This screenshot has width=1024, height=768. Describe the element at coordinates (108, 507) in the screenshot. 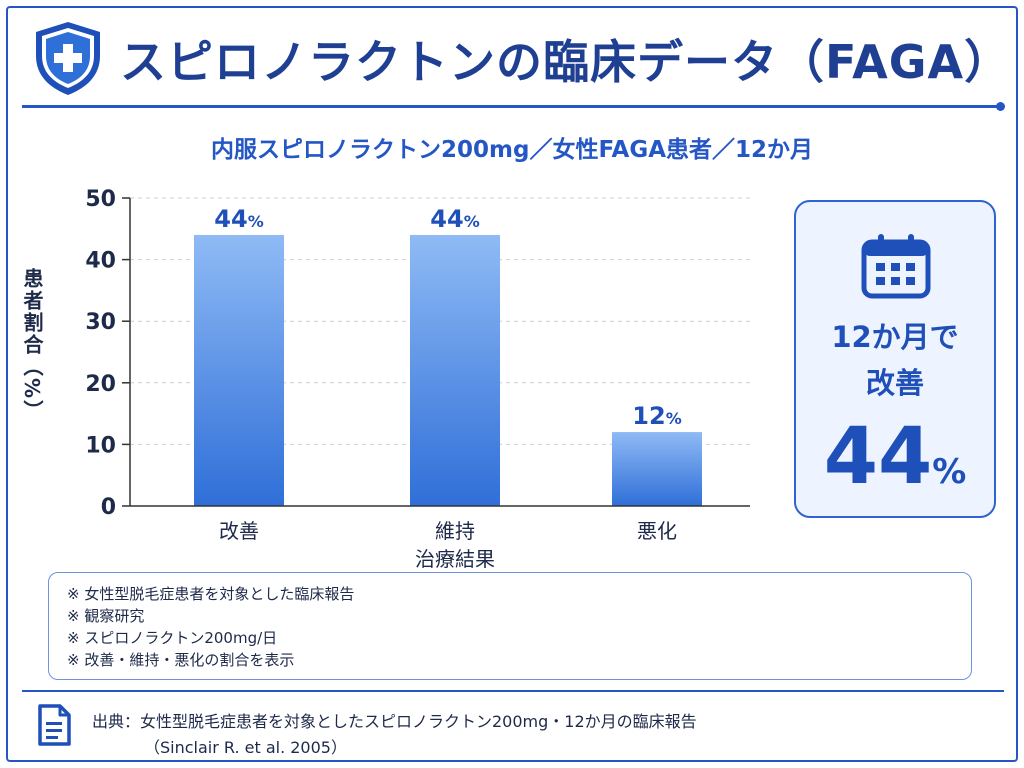

I see `y-tick-label: 0` at that location.